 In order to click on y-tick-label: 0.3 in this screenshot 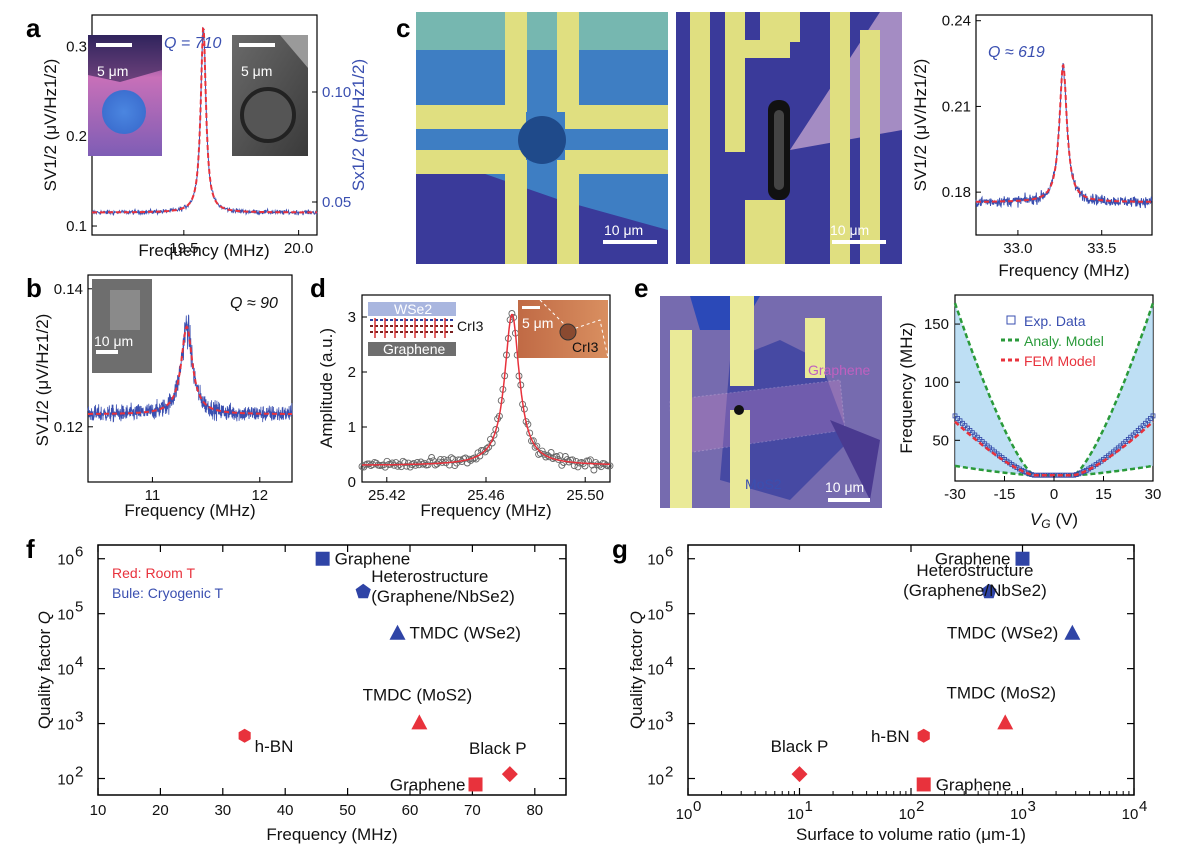, I will do `click(76, 46)`.